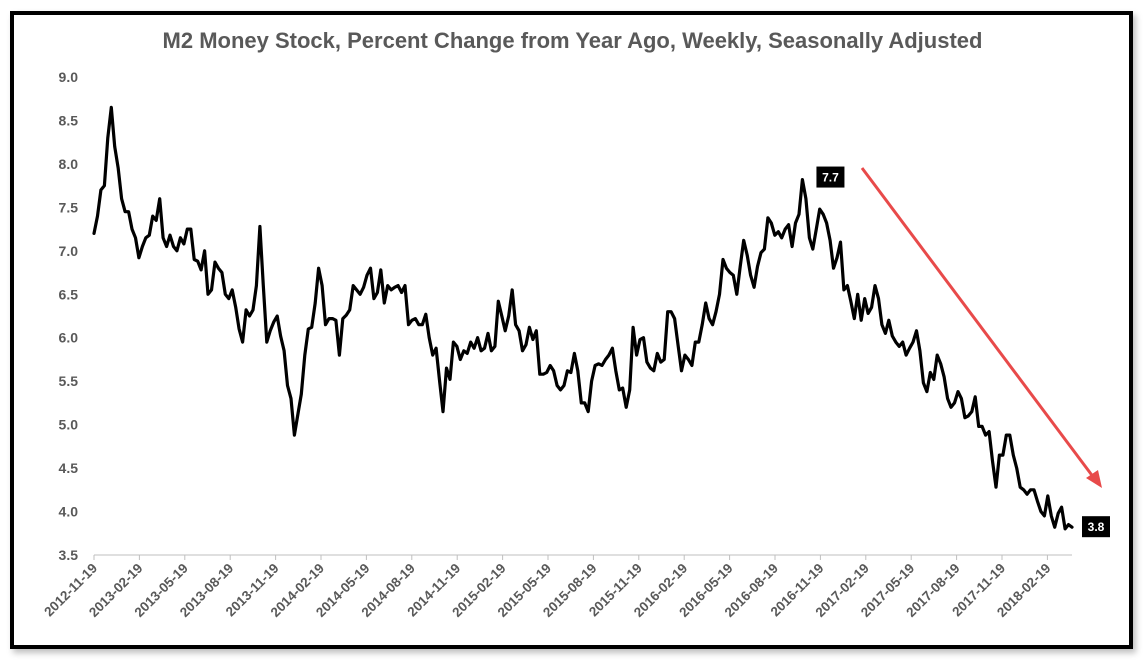 This screenshot has height=666, width=1145. I want to click on y-tick-label: 8.5, so click(69, 120).